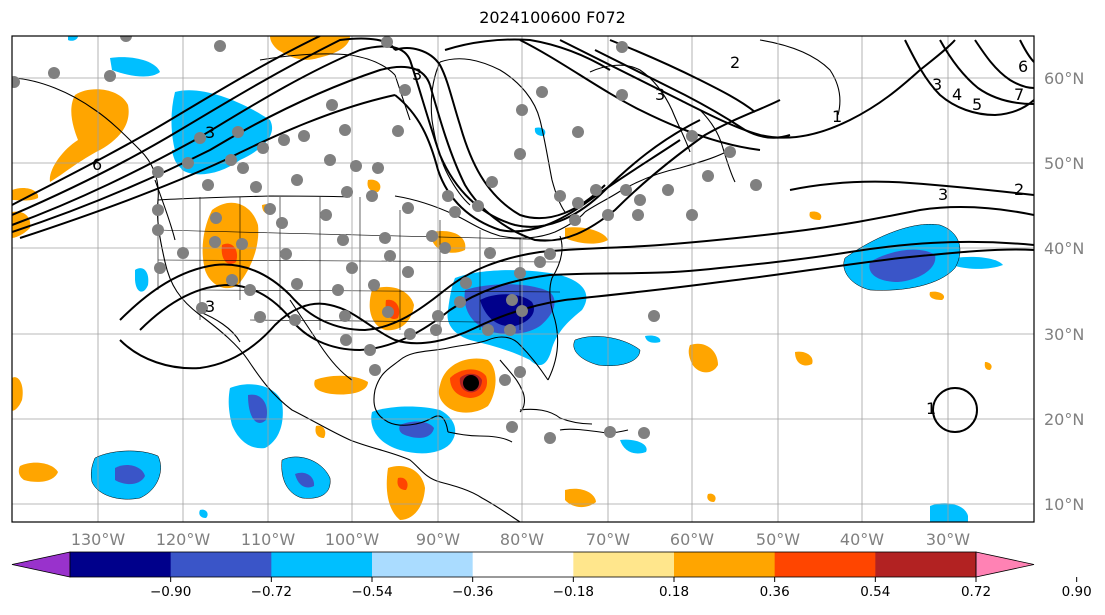 This screenshot has height=615, width=1105. Describe the element at coordinates (98, 539) in the screenshot. I see `longitude-label: 130°W` at that location.